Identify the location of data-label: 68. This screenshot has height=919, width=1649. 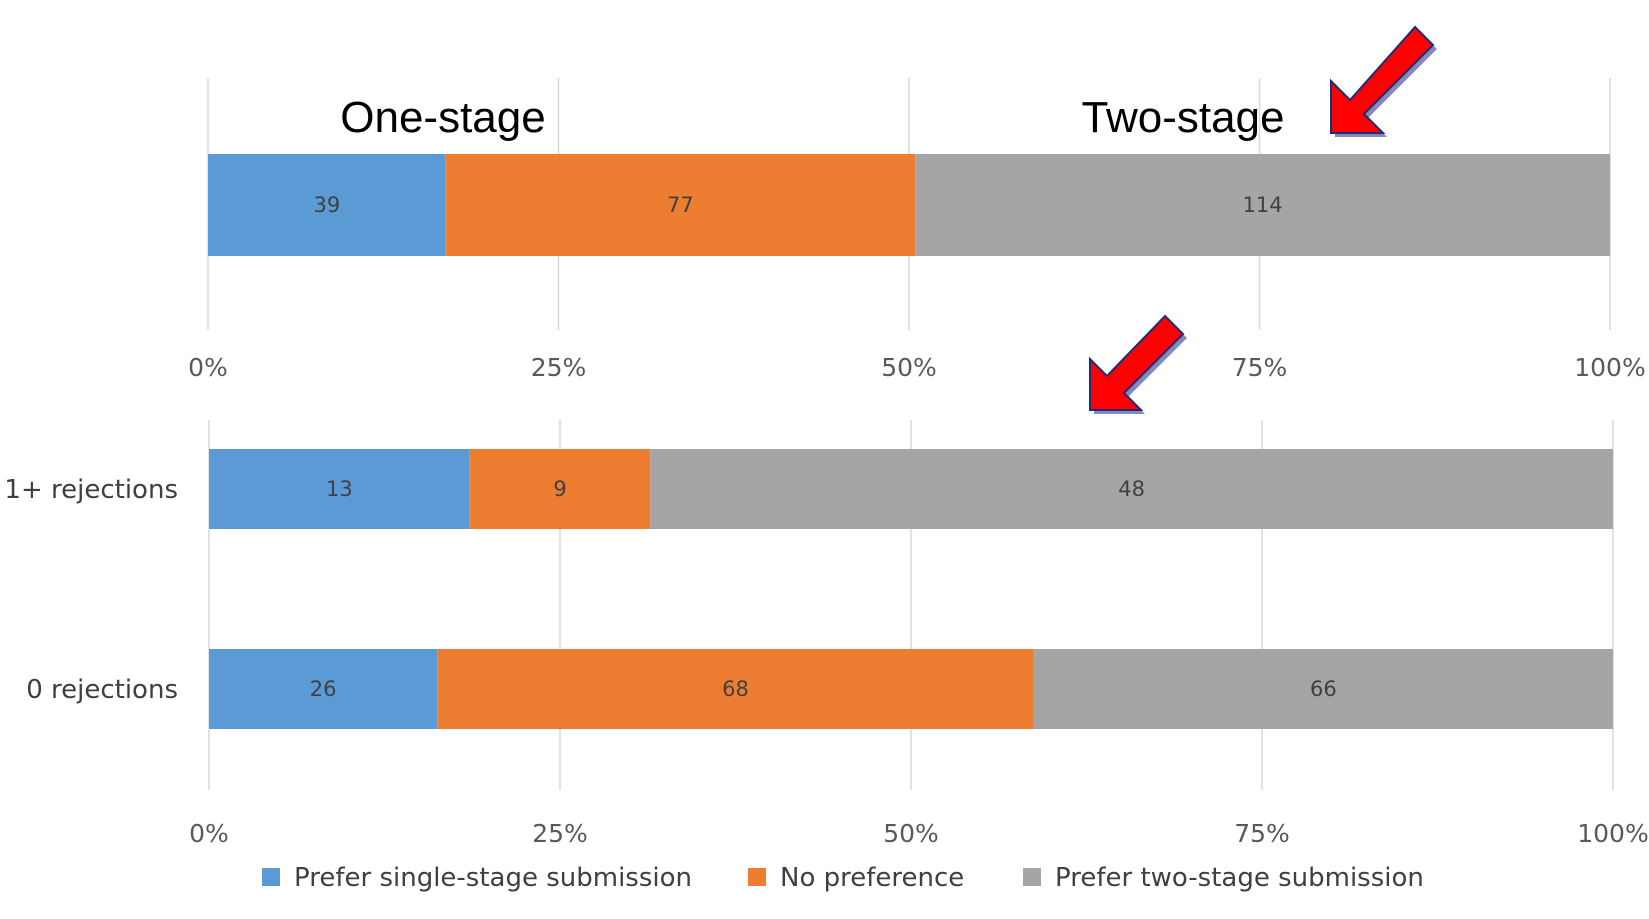
(735, 689).